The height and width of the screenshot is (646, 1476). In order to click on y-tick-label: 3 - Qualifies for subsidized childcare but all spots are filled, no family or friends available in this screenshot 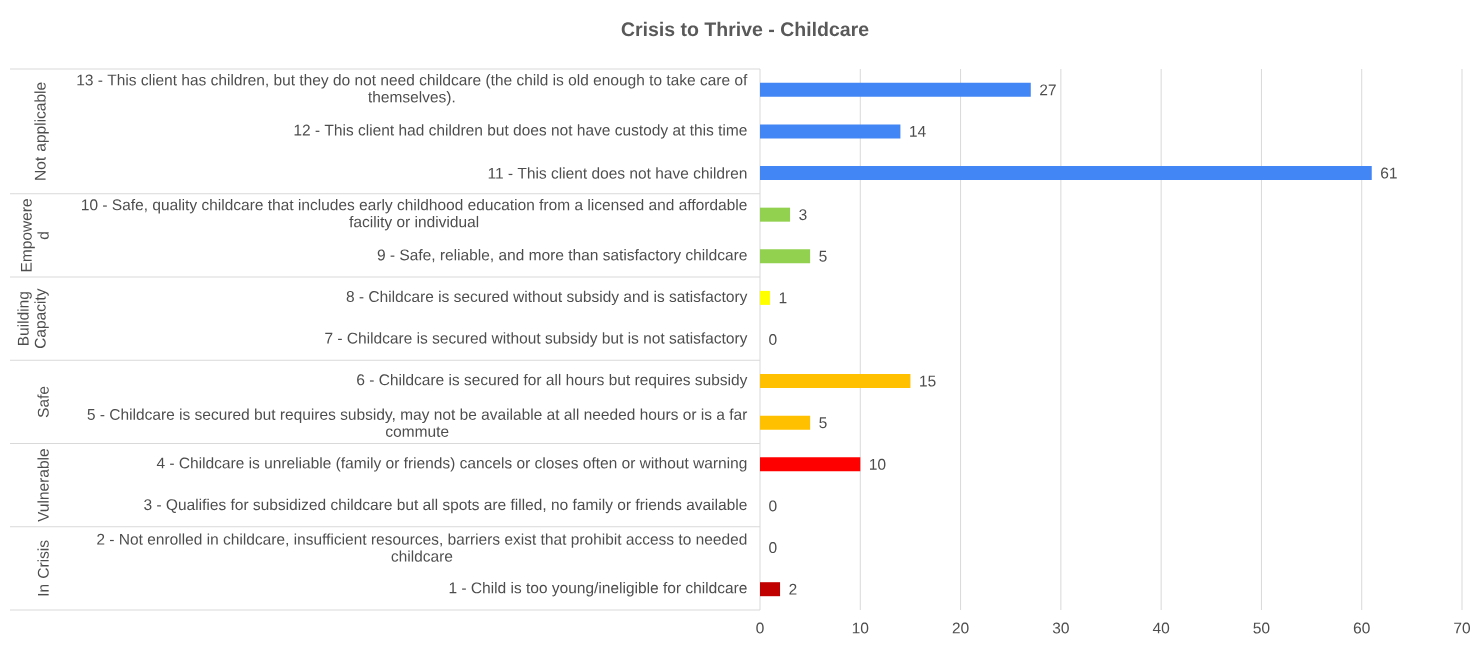, I will do `click(445, 506)`.